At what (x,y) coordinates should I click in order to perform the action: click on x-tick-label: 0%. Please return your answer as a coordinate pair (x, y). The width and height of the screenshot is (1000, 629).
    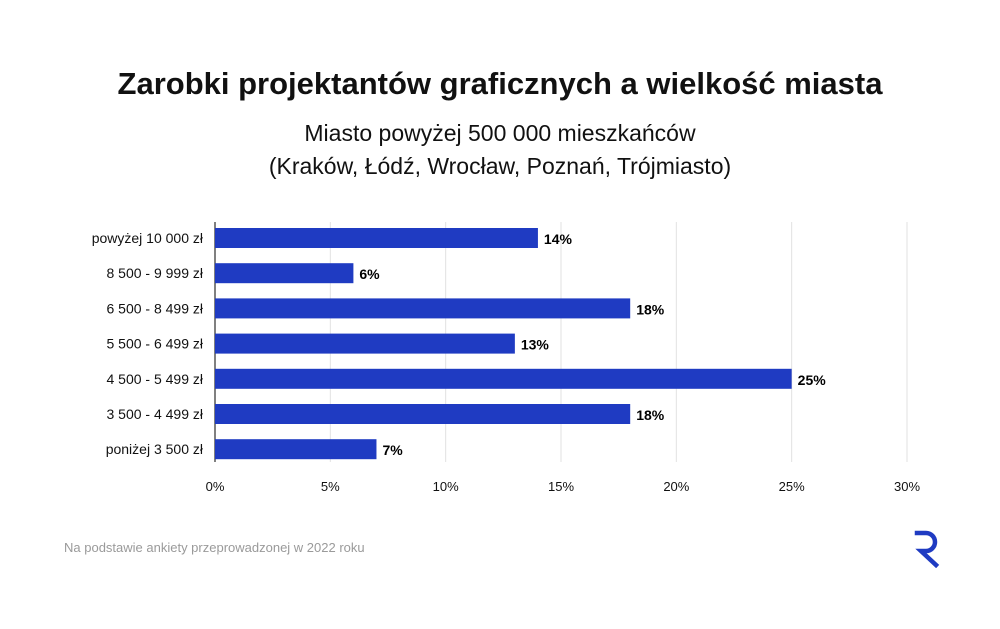
    Looking at the image, I should click on (215, 486).